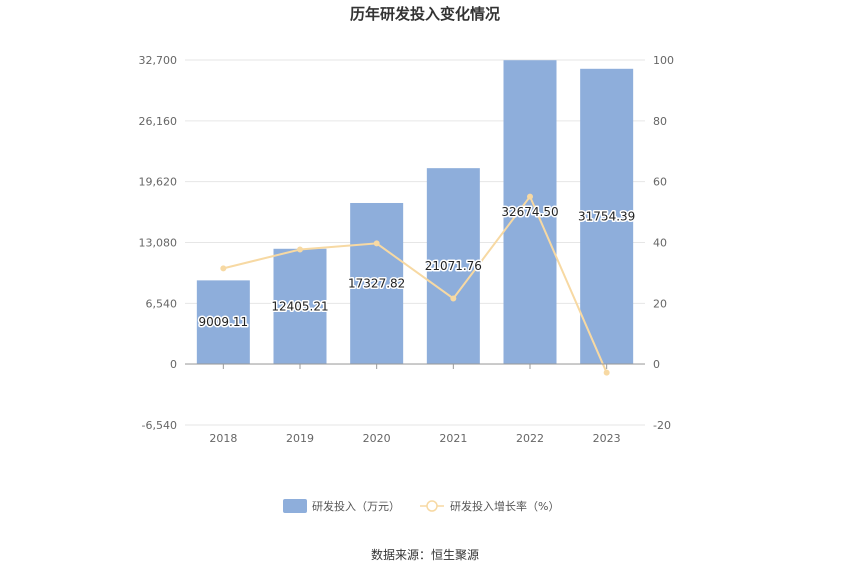 The height and width of the screenshot is (575, 850). I want to click on bar-data-label: 21071.76, so click(453, 266).